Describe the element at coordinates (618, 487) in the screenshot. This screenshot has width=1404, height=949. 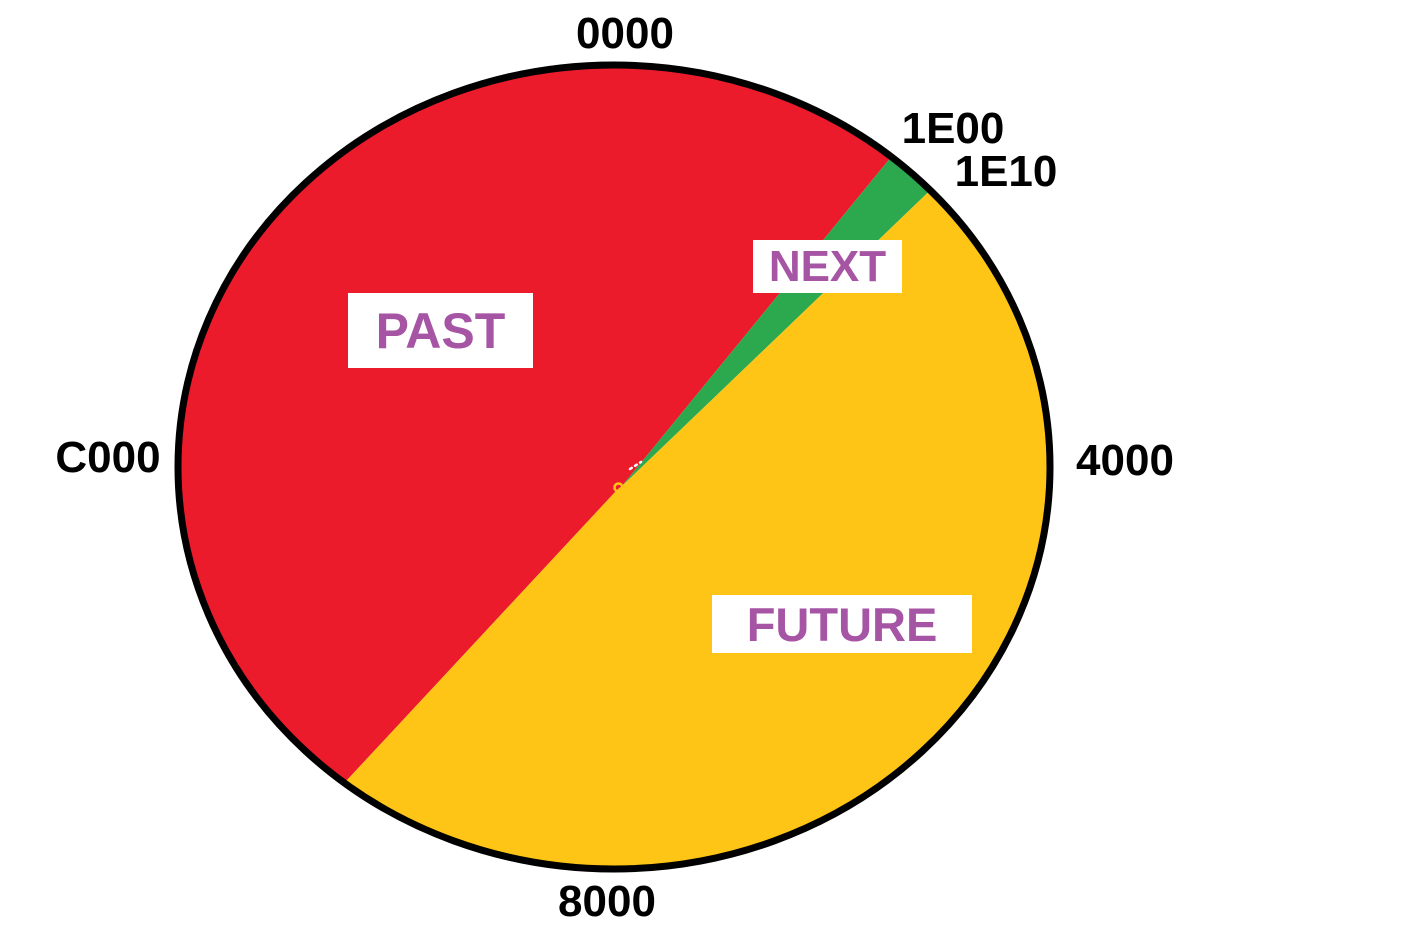
I see `pen-curl-artifact` at that location.